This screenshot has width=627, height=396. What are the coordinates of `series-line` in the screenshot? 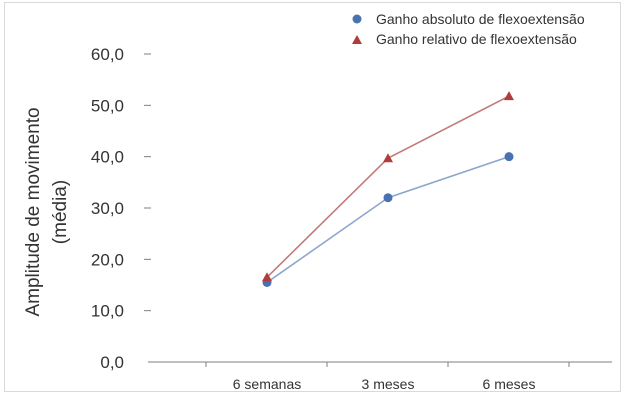 It's located at (388, 219).